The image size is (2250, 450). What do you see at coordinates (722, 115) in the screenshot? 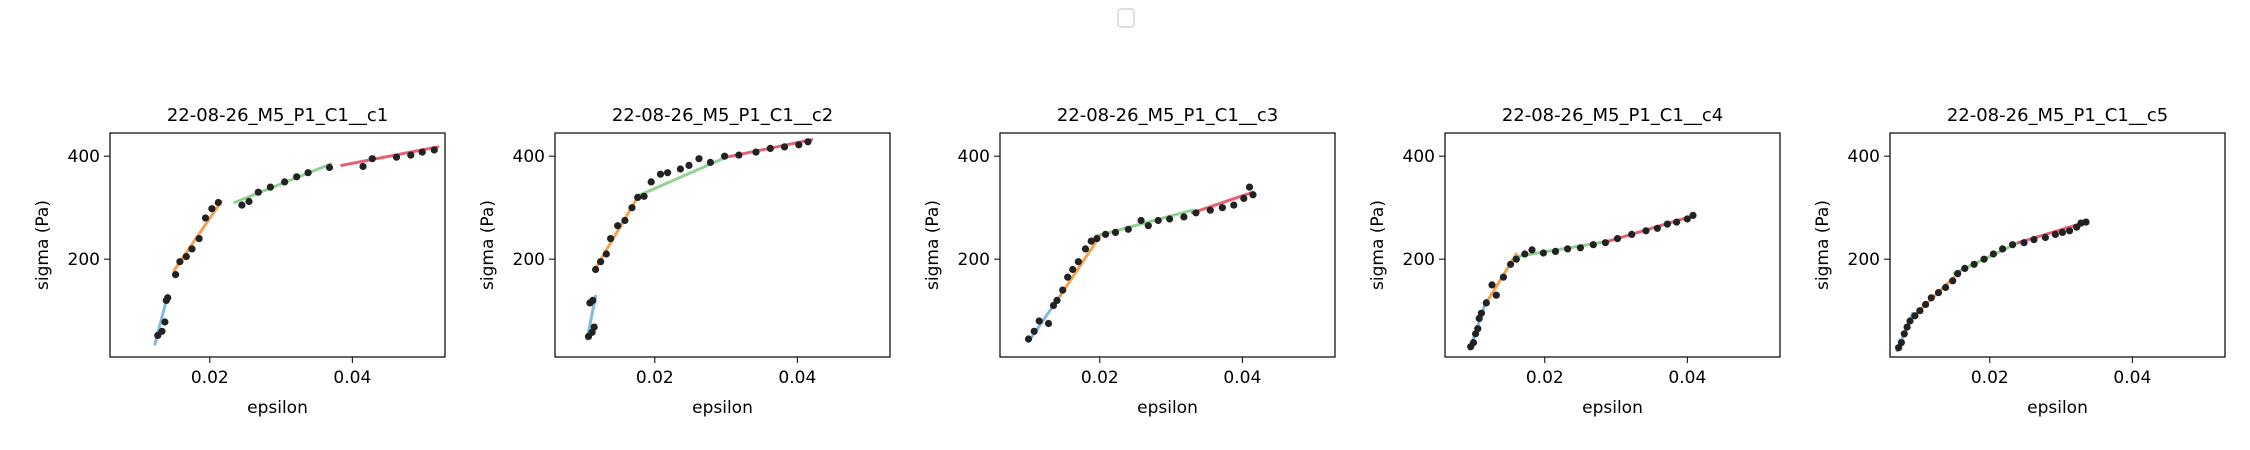
I see `chart-title: 22-08-26_M5_P1_C1__c2` at bounding box center [722, 115].